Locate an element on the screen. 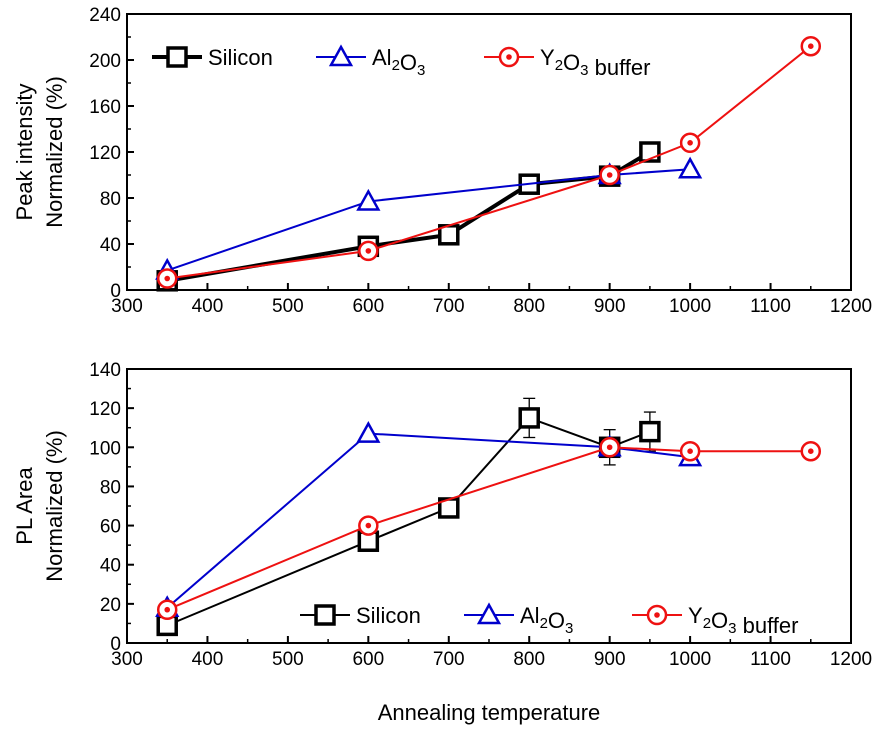 This screenshot has height=729, width=874. y-tick-label: 20 is located at coordinates (110, 605).